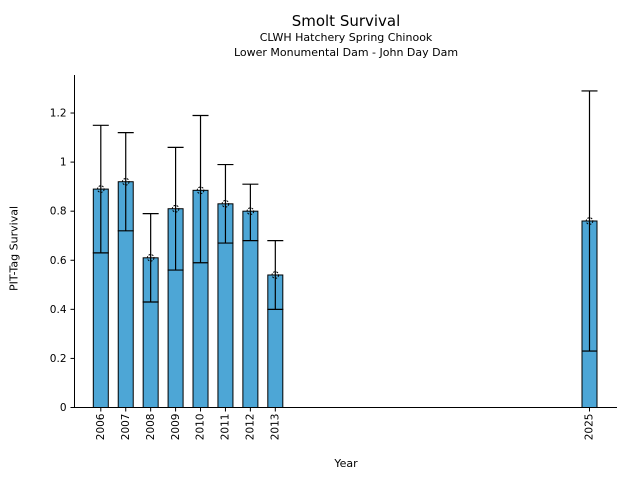 The height and width of the screenshot is (480, 640). What do you see at coordinates (275, 275) in the screenshot?
I see `point-marker-2013` at bounding box center [275, 275].